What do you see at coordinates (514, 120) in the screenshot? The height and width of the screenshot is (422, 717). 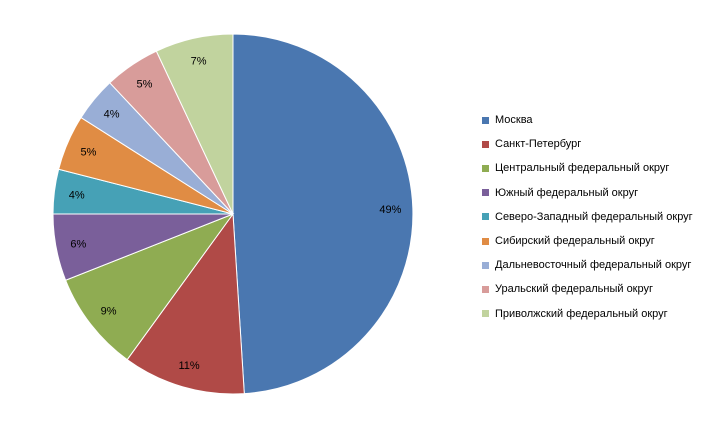 I see `legend-label: Москва` at bounding box center [514, 120].